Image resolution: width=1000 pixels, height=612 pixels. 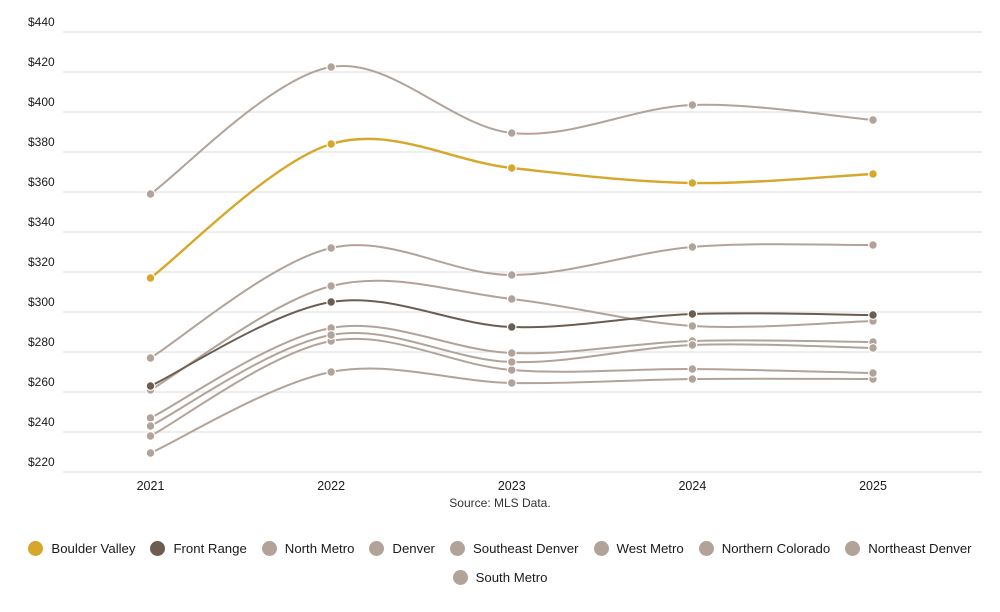 What do you see at coordinates (511, 577) in the screenshot?
I see `legend-label: South Metro` at bounding box center [511, 577].